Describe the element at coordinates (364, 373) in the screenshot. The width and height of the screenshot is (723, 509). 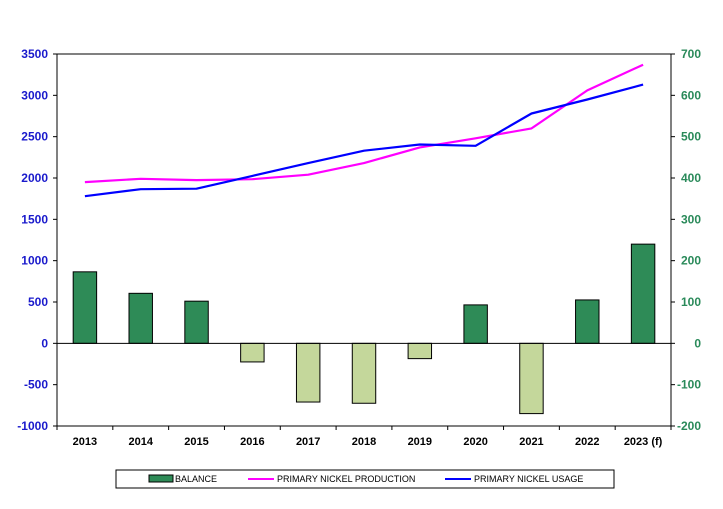
I see `bar-balance-2018` at that location.